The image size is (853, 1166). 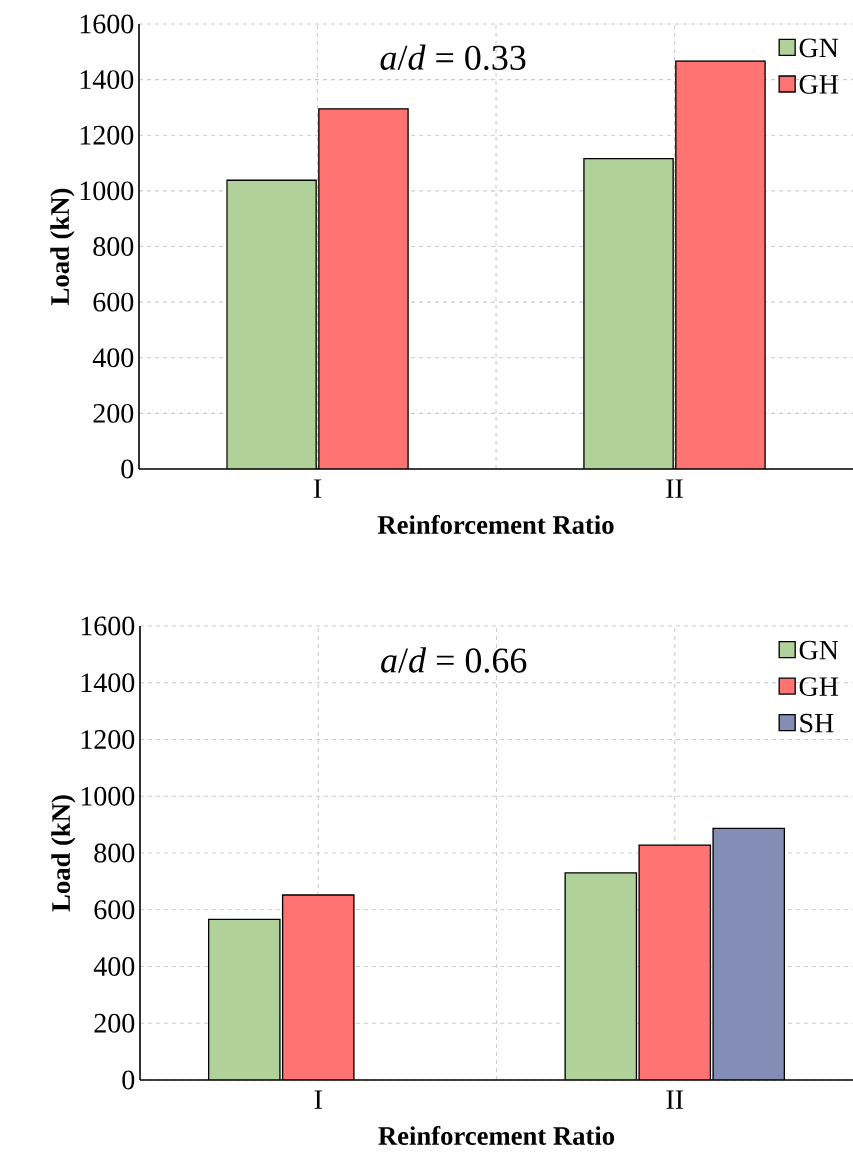 What do you see at coordinates (454, 660) in the screenshot?
I see `annotation: a/d = 0.66` at bounding box center [454, 660].